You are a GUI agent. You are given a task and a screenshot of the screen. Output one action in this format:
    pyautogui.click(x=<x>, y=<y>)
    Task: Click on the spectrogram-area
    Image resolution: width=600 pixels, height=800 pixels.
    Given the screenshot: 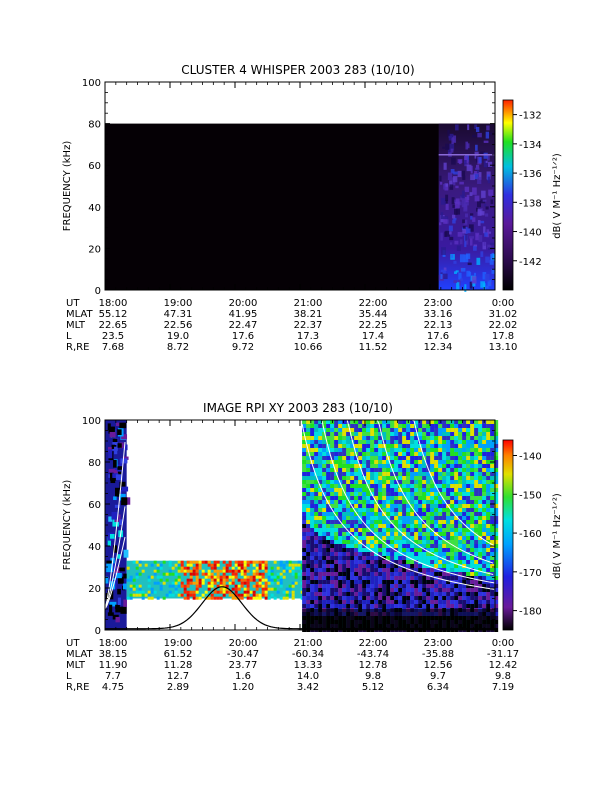 What is the action you would take?
    pyautogui.click(x=300, y=207)
    